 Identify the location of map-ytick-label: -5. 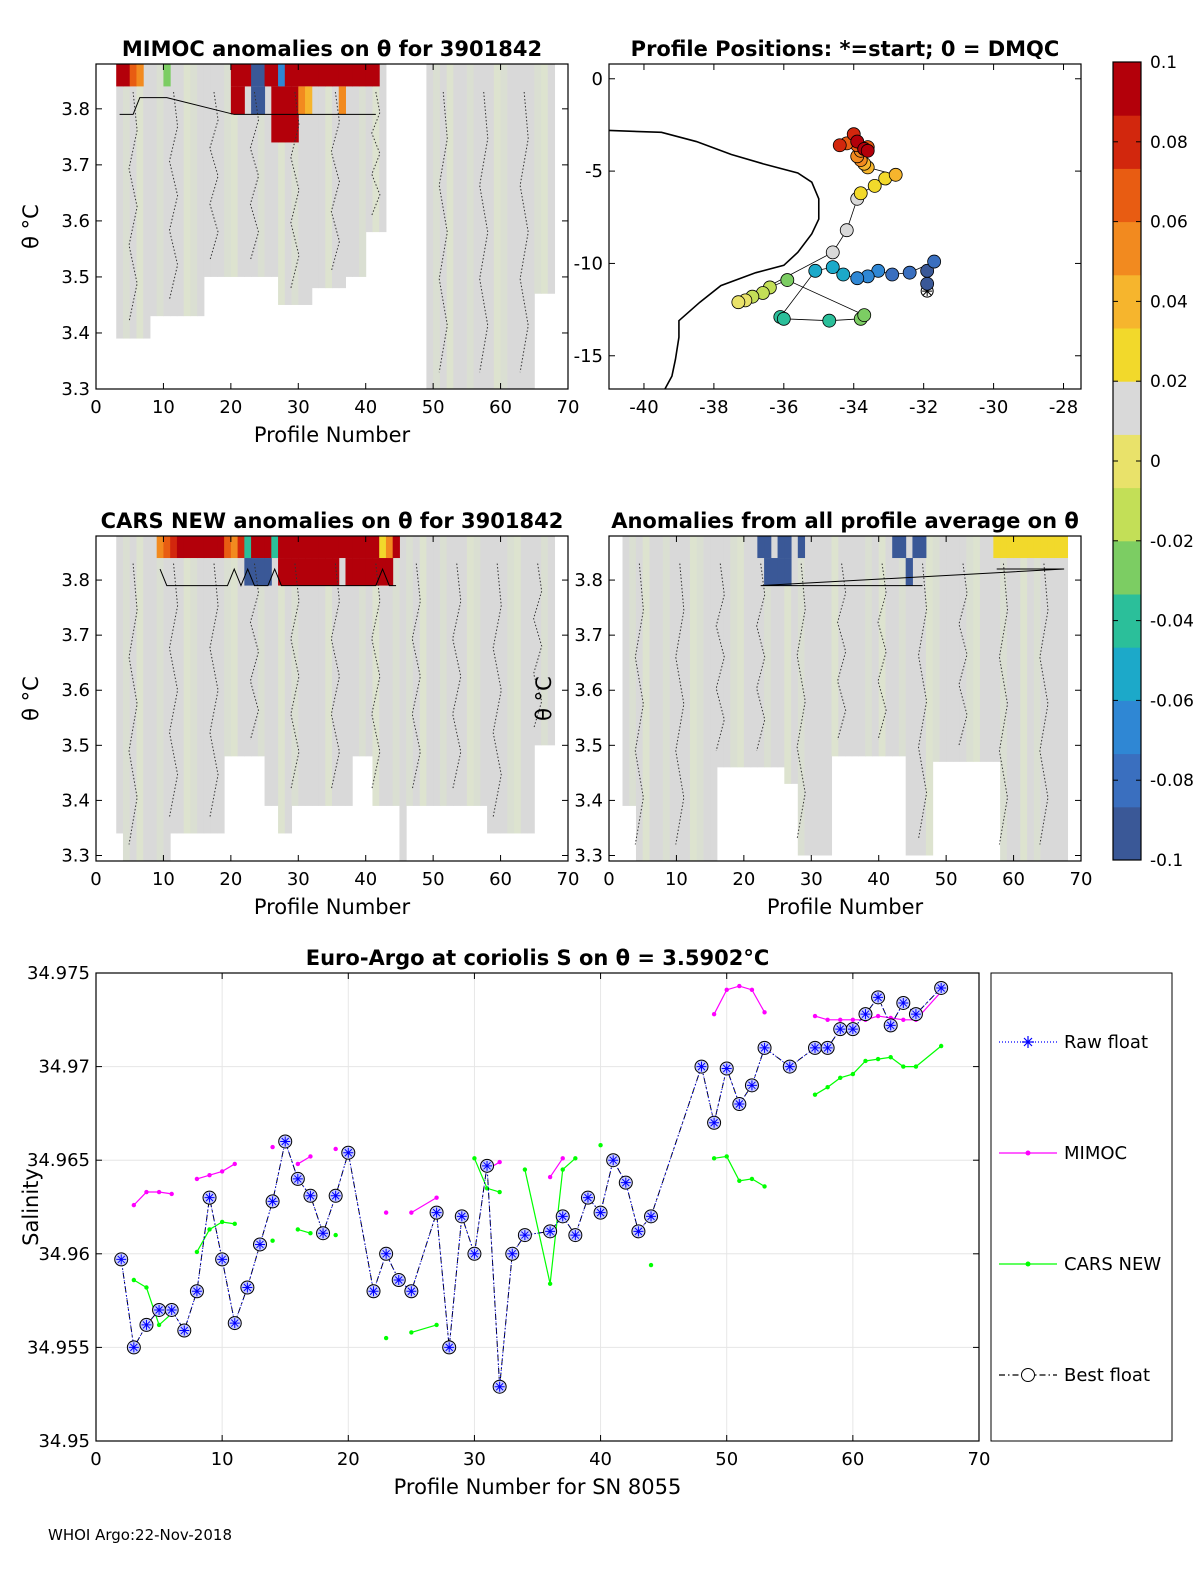
(594, 171).